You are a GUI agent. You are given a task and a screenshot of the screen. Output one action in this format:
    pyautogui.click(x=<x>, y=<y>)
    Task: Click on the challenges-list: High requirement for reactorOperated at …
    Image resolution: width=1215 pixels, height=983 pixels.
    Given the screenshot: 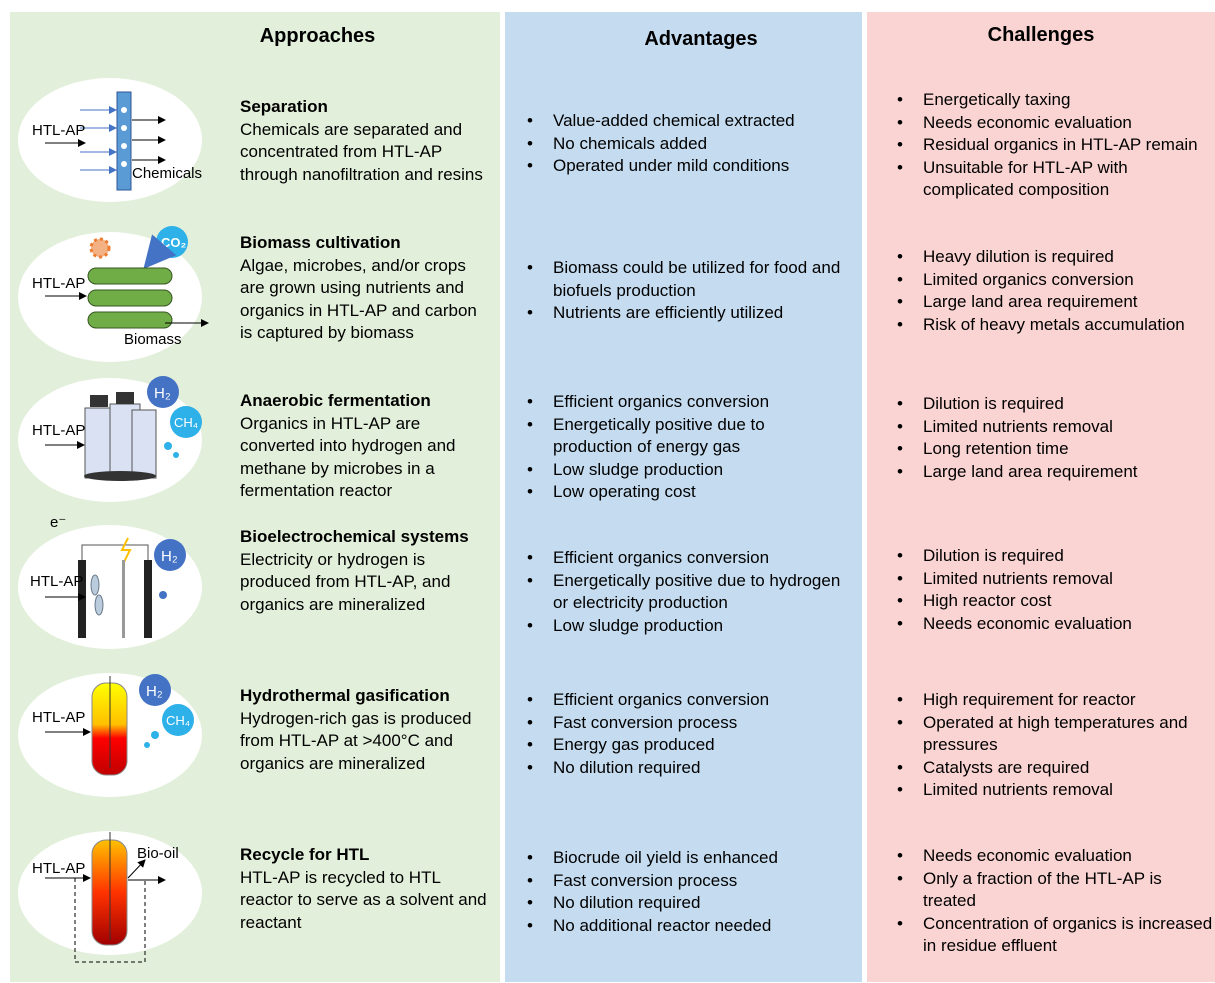 What is the action you would take?
    pyautogui.click(x=1054, y=745)
    